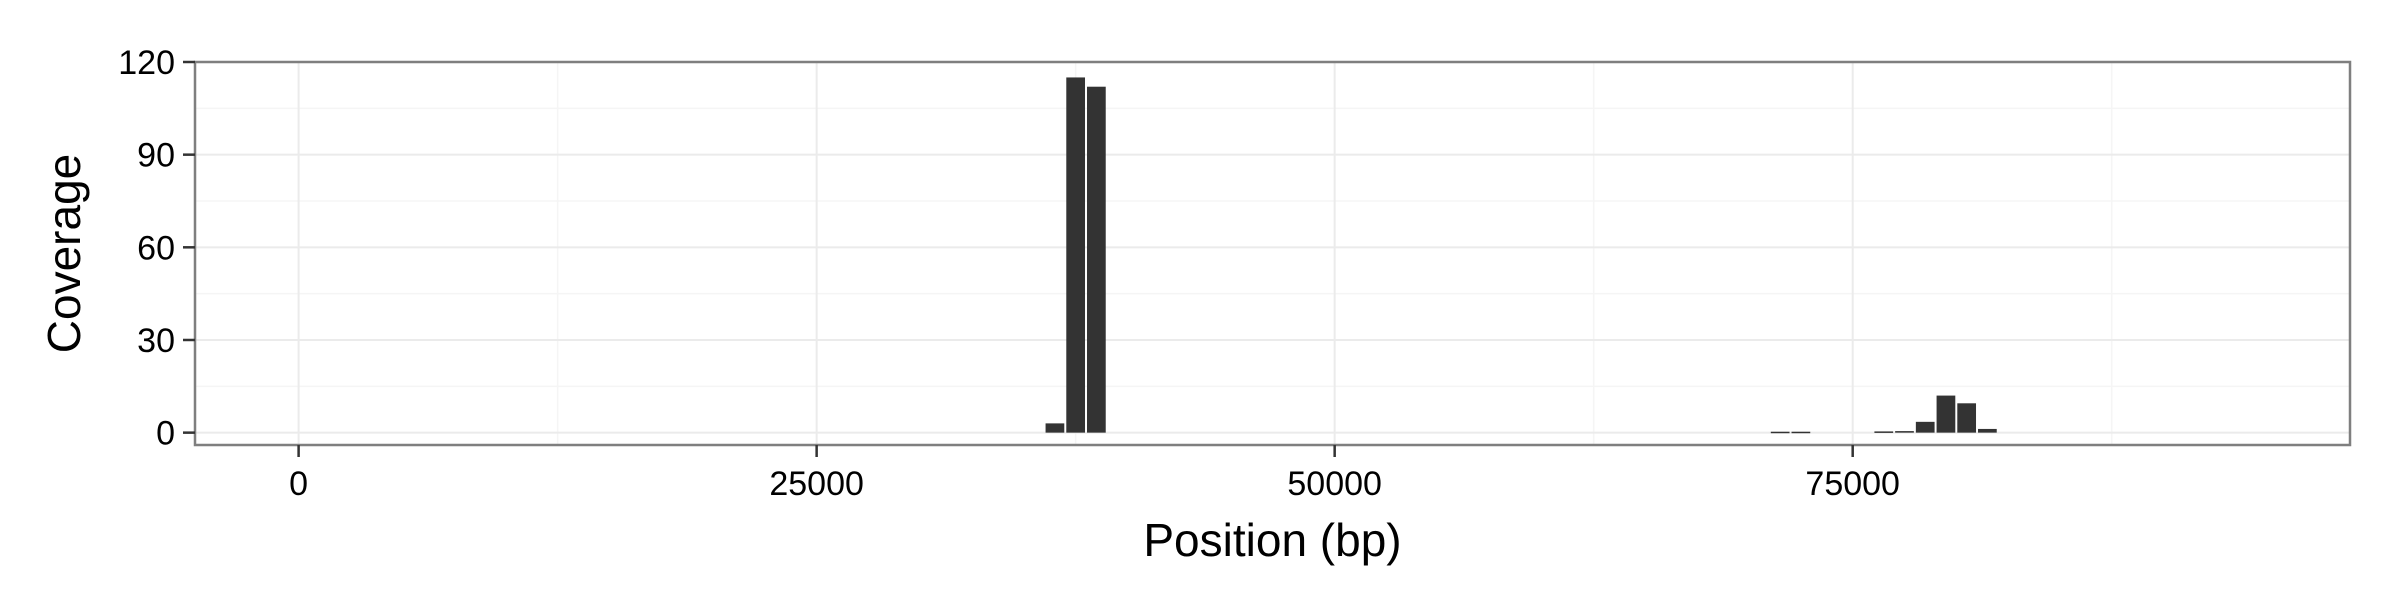 The width and height of the screenshot is (2400, 600). What do you see at coordinates (1272, 540) in the screenshot?
I see `x-axis-title: Position (bp)` at bounding box center [1272, 540].